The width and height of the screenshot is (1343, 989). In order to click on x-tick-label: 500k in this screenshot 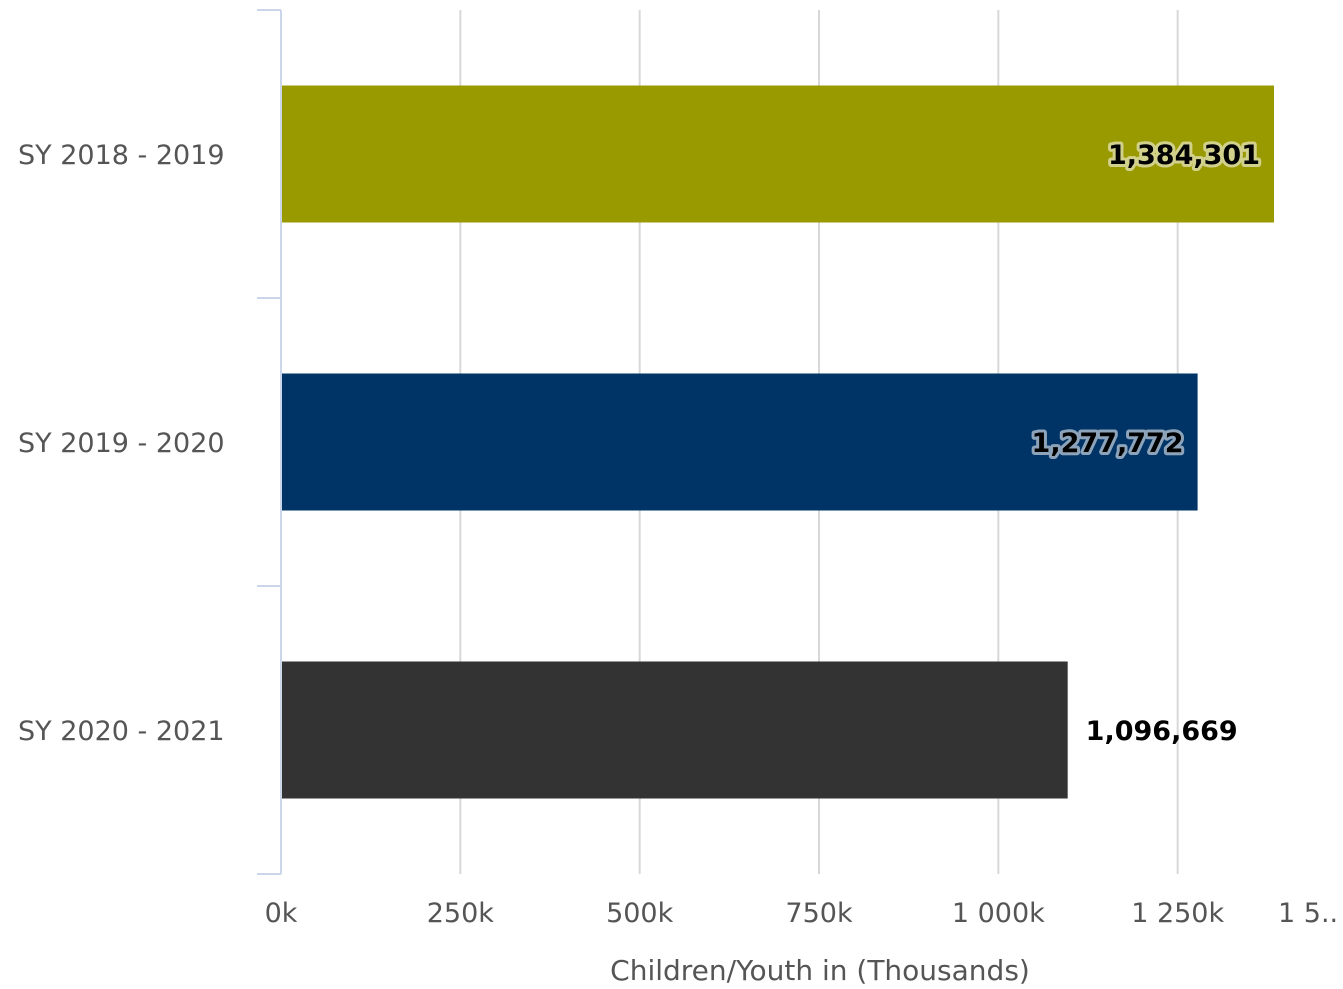, I will do `click(640, 913)`.